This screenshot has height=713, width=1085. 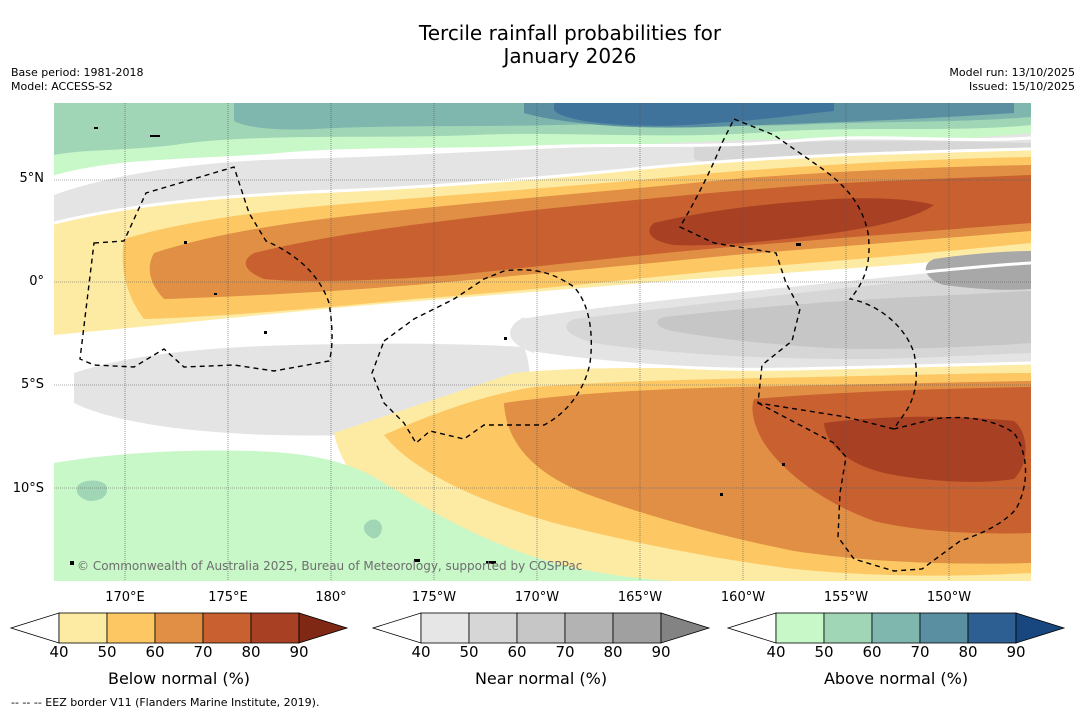 What do you see at coordinates (179, 678) in the screenshot?
I see `colorbar-label-below: Below normal (%)` at bounding box center [179, 678].